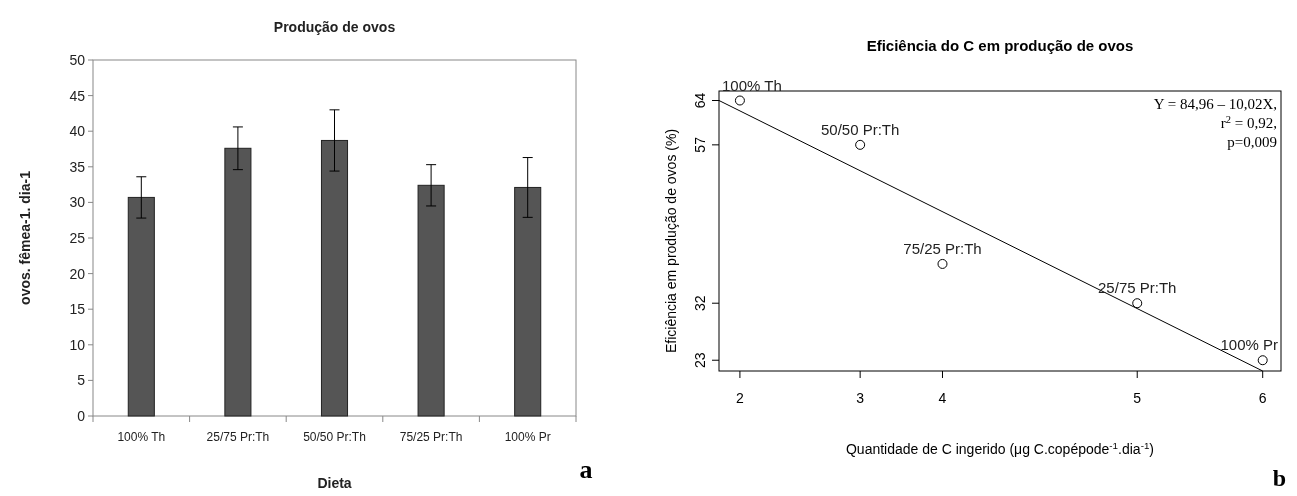  Describe the element at coordinates (700, 360) in the screenshot. I see `y-tick-label: 23` at that location.